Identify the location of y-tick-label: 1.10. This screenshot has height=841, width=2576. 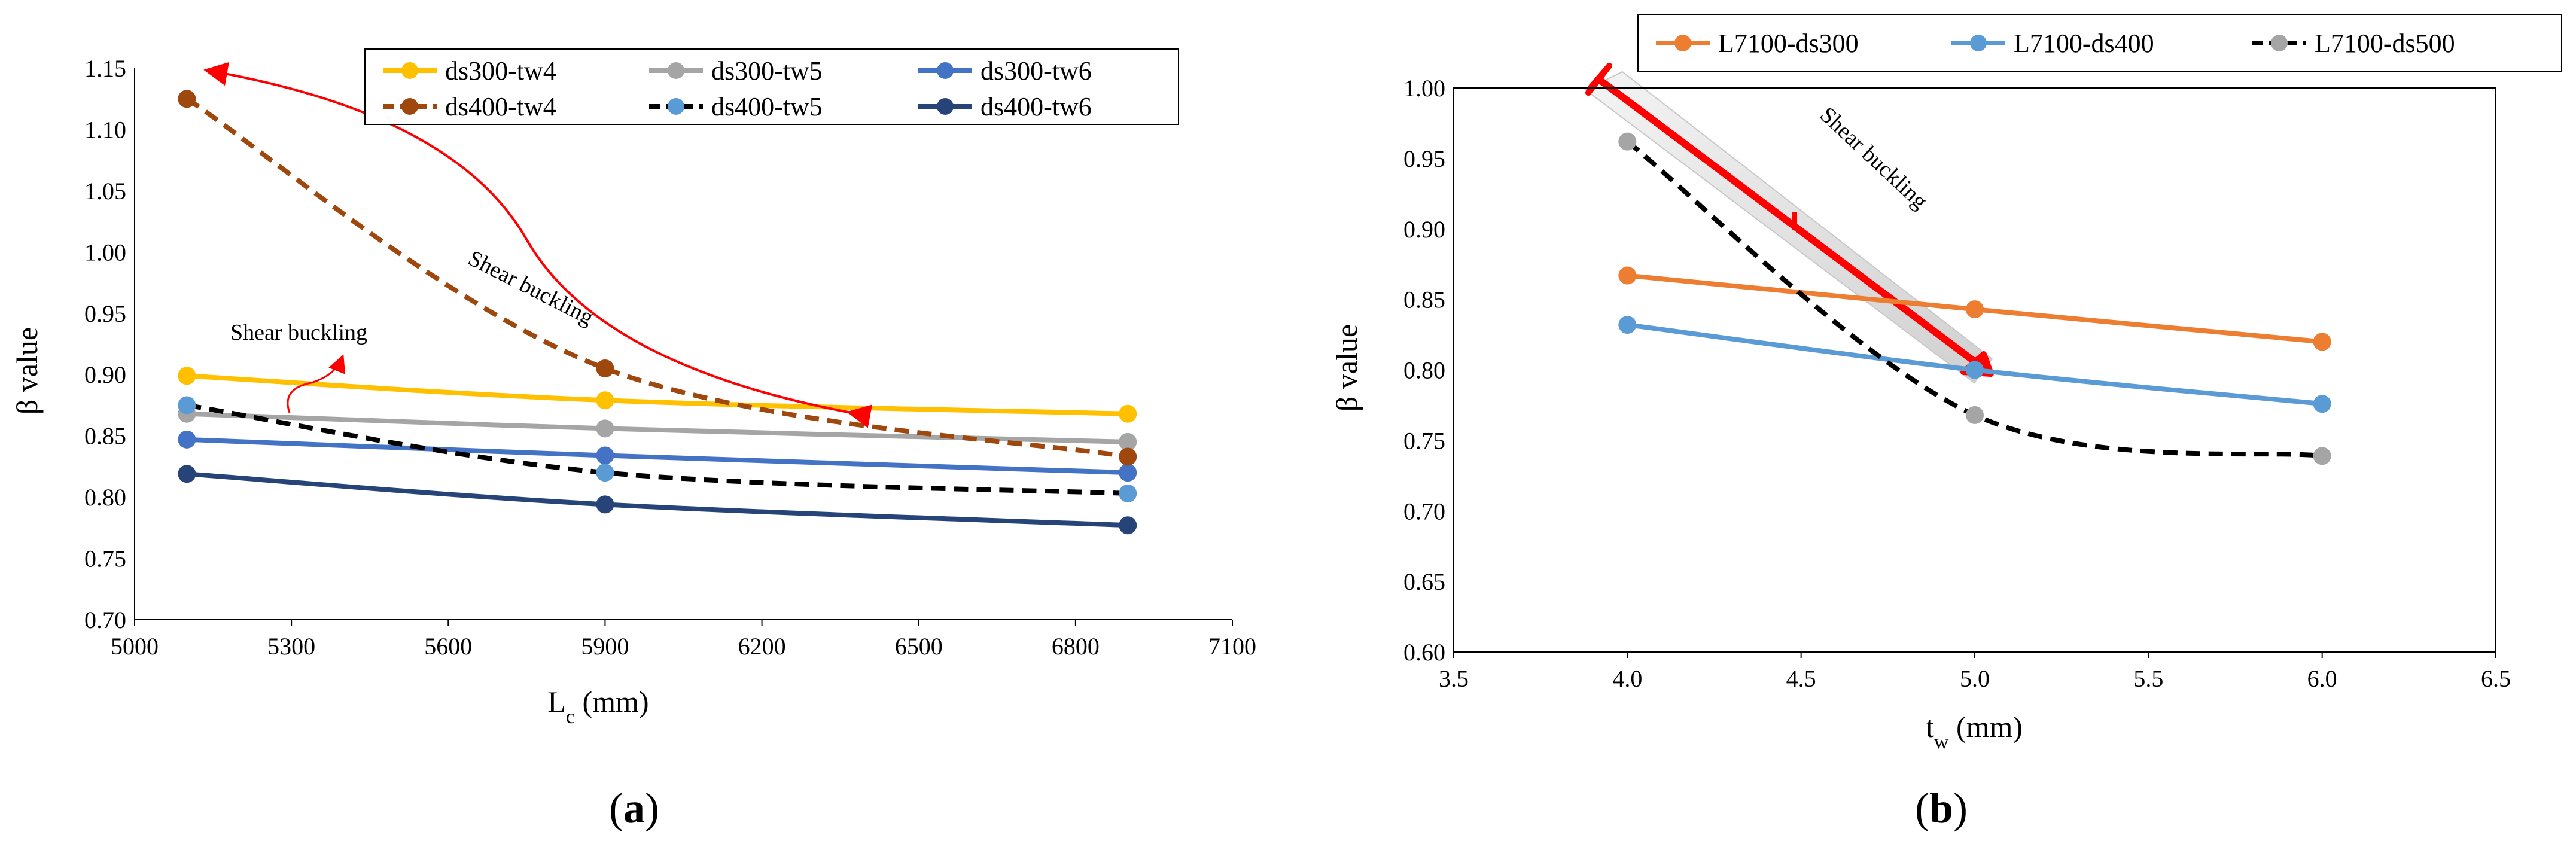
(105, 129).